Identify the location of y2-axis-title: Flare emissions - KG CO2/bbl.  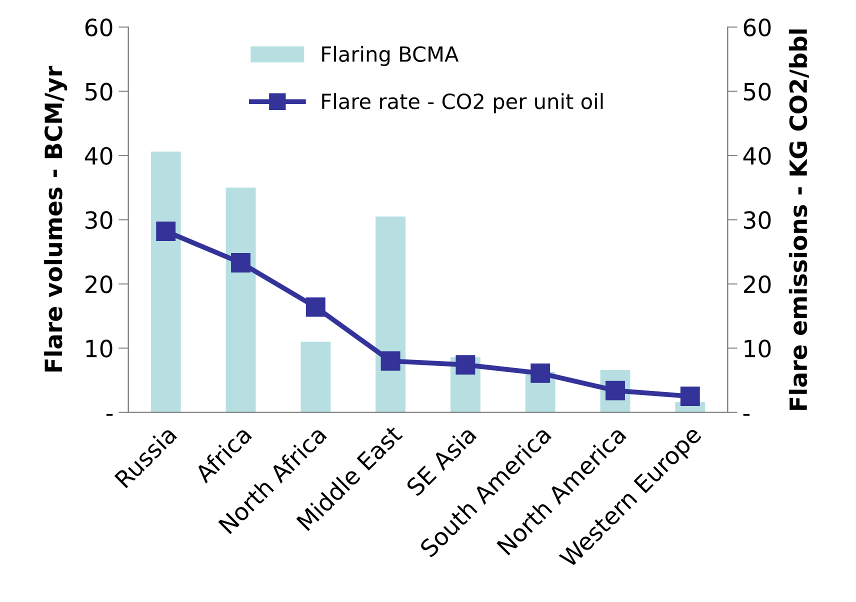
(799, 219).